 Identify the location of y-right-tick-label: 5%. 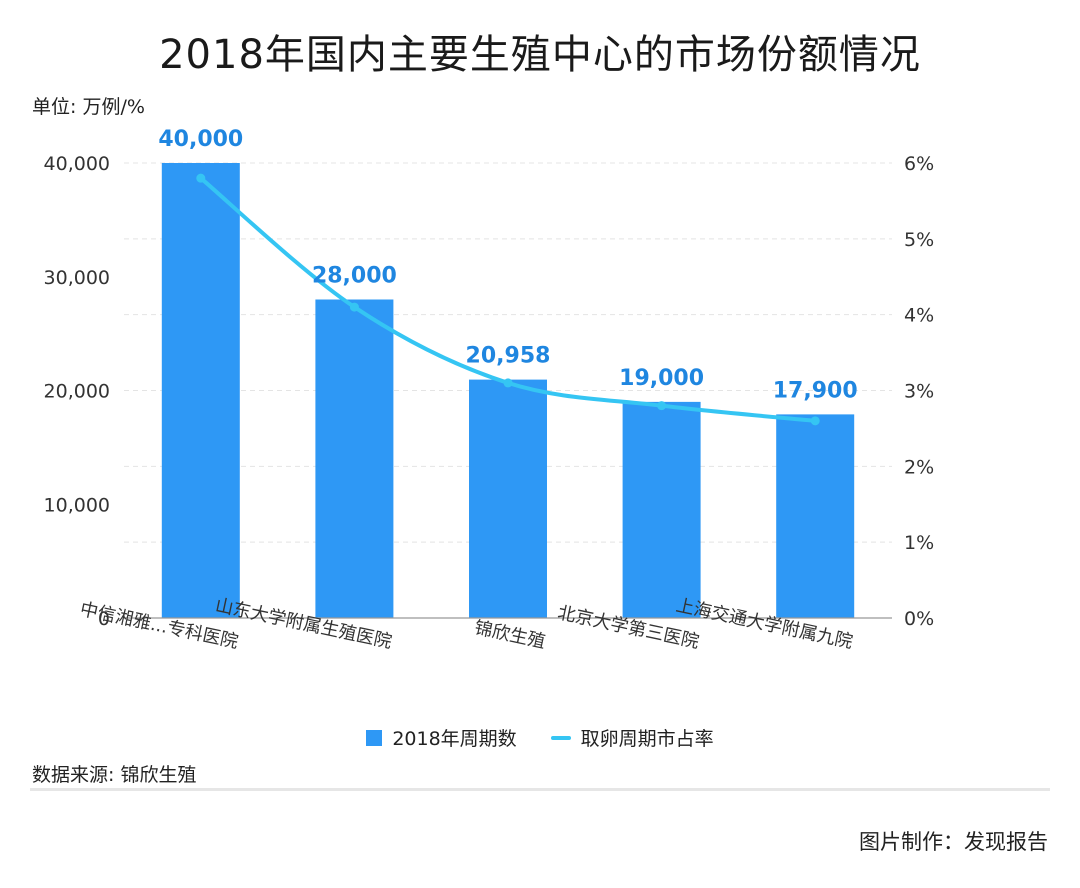
(919, 240).